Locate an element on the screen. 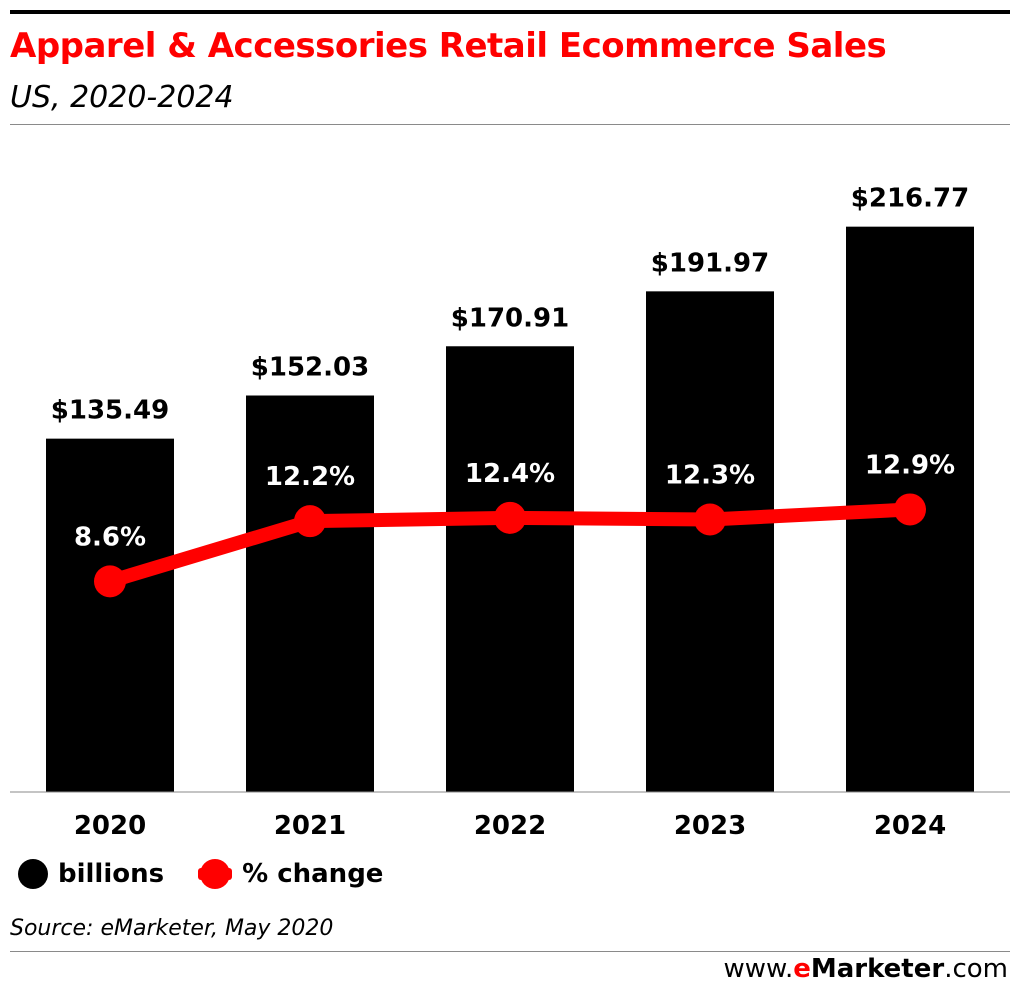 Image resolution: width=1020 pixels, height=990 pixels. change-label-2020: 8.6% is located at coordinates (110, 537).